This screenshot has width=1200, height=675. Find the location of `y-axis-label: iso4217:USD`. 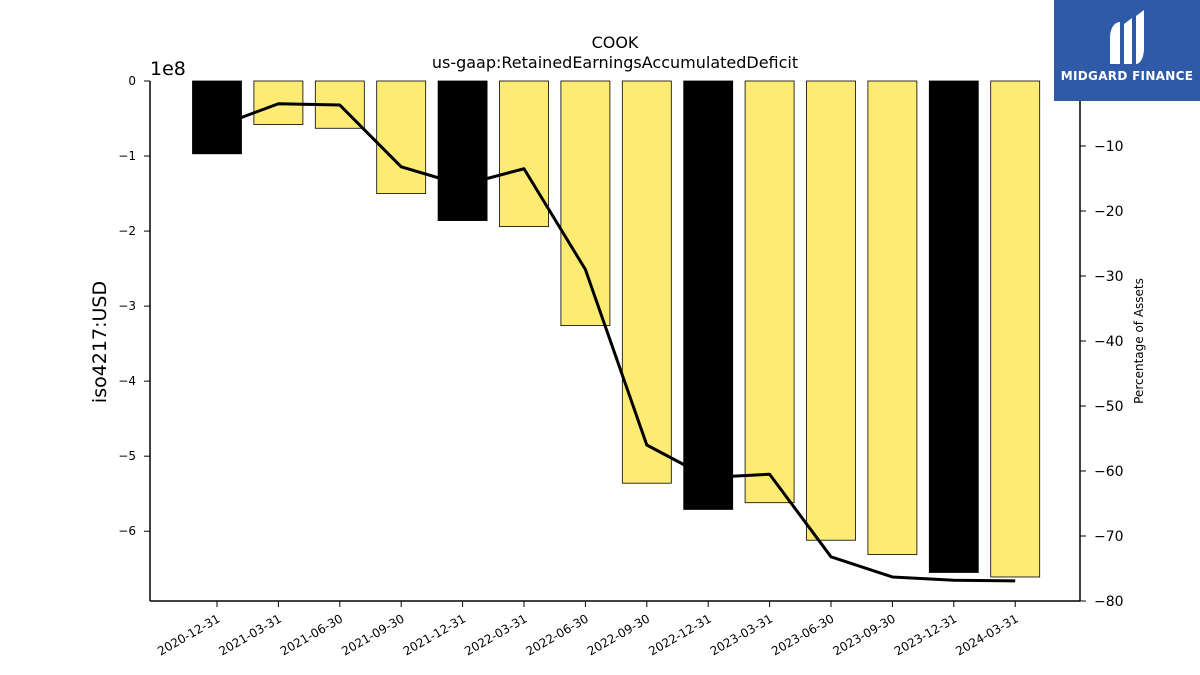

y-axis-label: iso4217:USD is located at coordinates (100, 342).